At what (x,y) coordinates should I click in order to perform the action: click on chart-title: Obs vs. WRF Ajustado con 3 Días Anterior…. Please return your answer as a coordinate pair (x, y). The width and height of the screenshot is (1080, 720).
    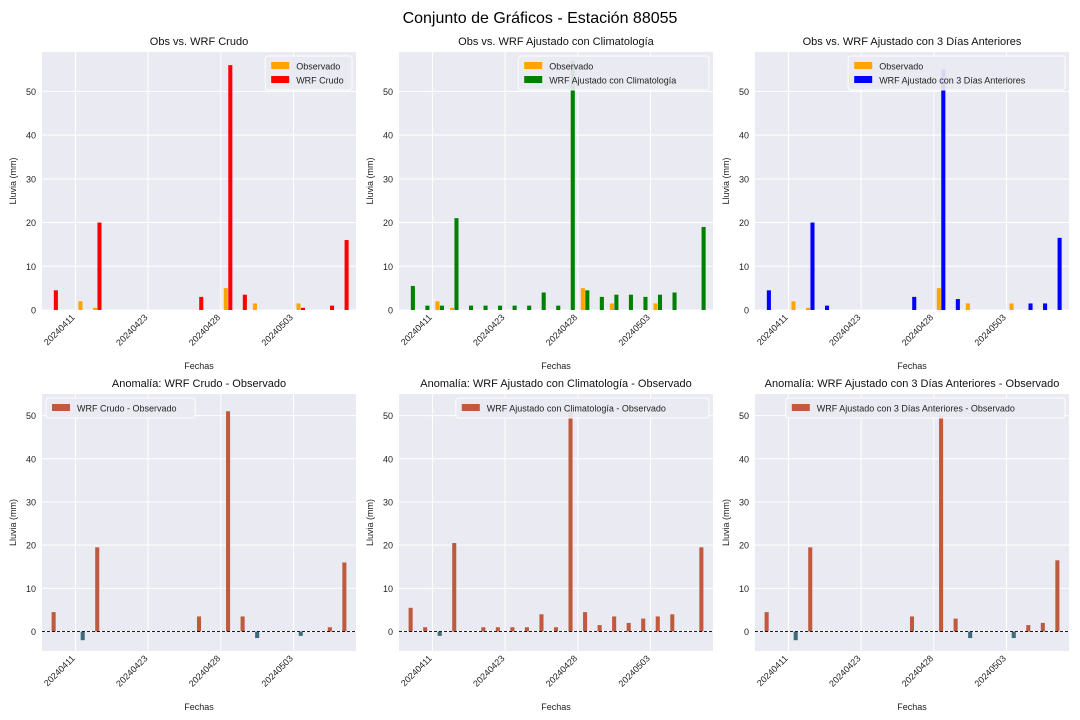
    Looking at the image, I should click on (912, 42).